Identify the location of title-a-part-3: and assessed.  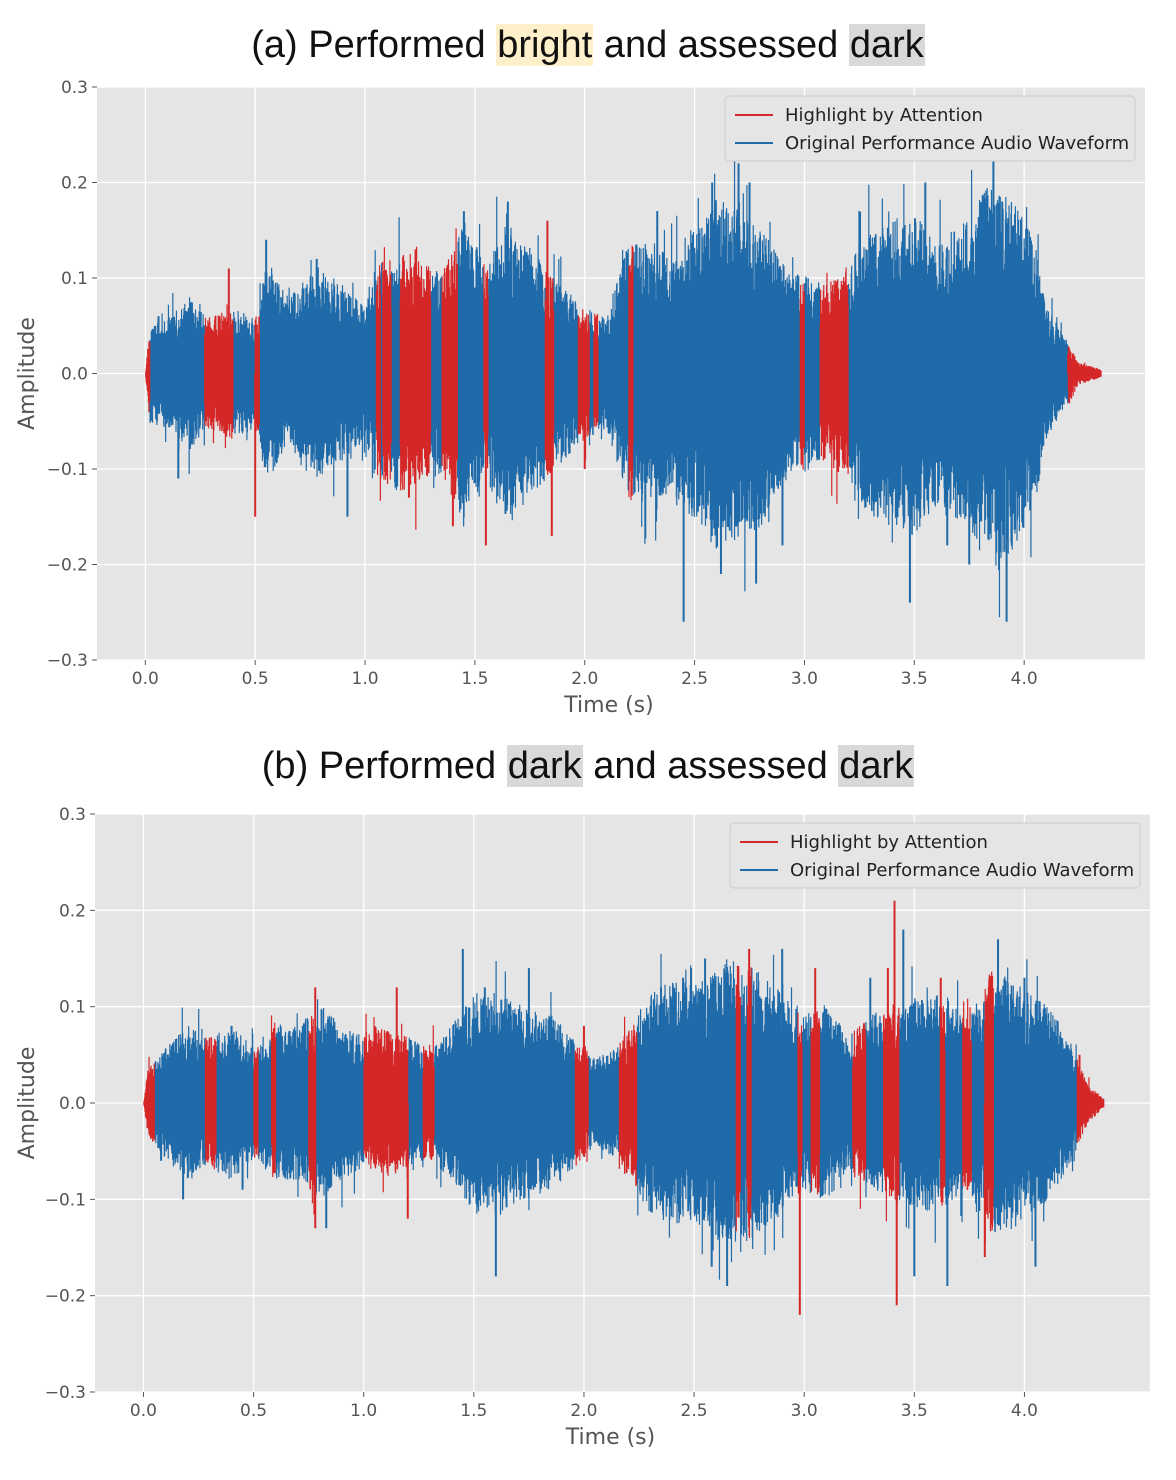
(721, 45).